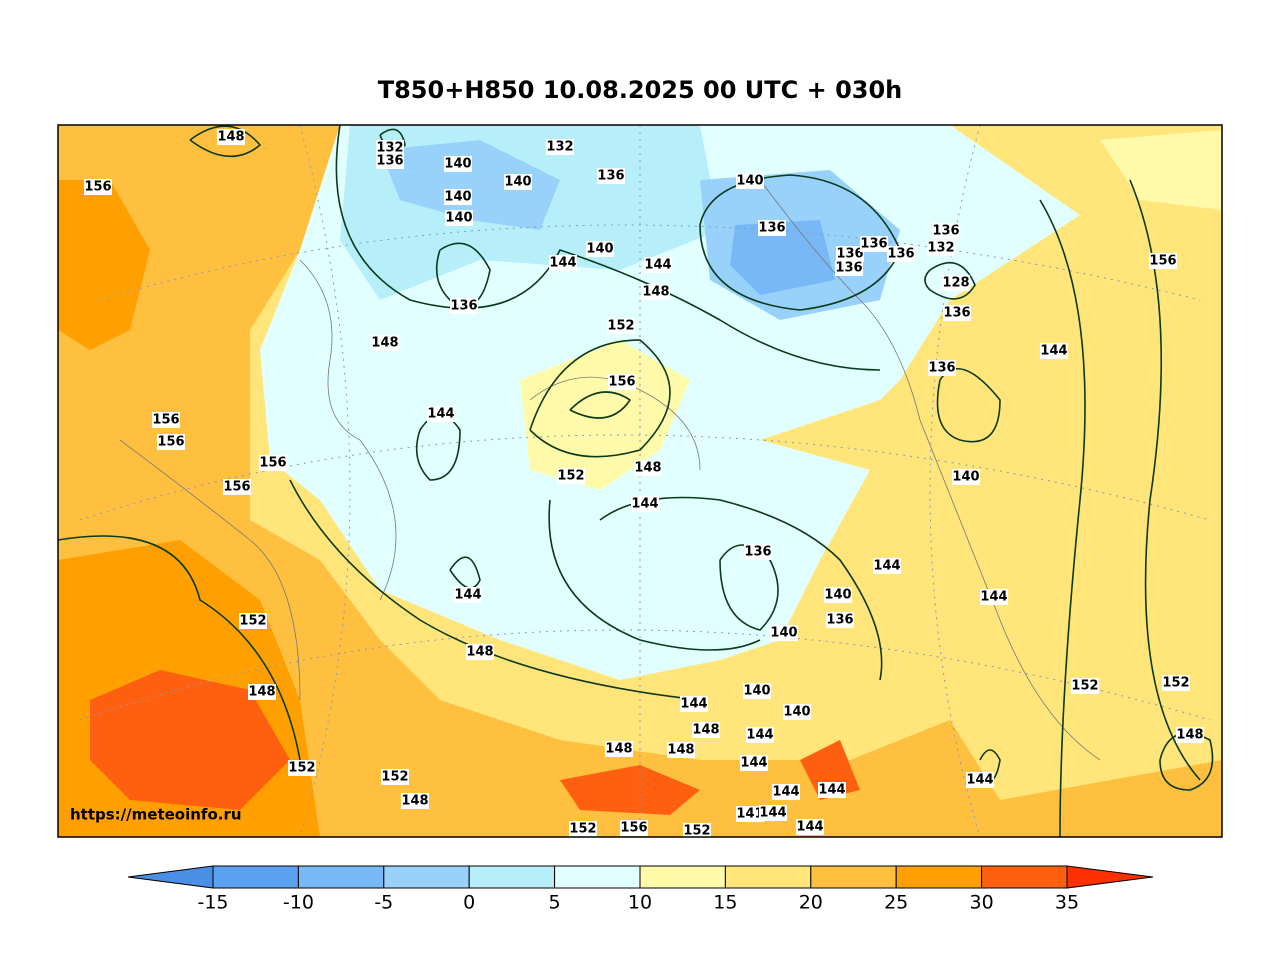 The height and width of the screenshot is (963, 1281). Describe the element at coordinates (298, 903) in the screenshot. I see `colorbar-tick-label: -10` at that location.